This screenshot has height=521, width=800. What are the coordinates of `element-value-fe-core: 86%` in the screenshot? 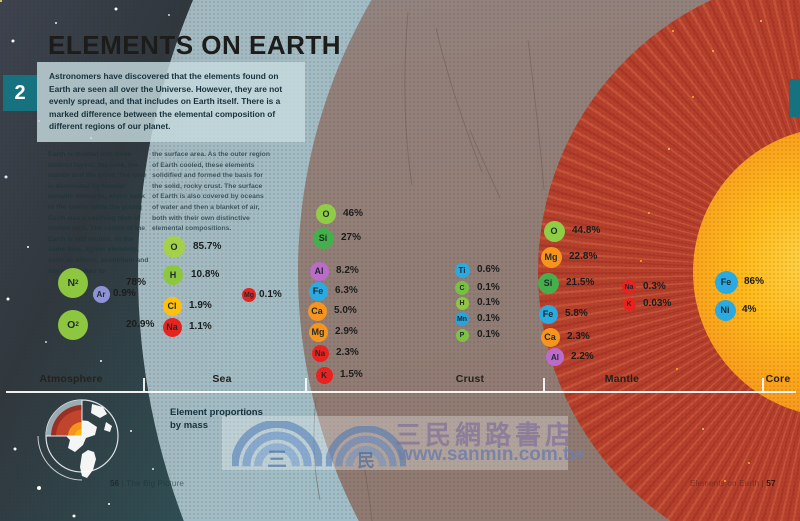 It's located at (754, 281).